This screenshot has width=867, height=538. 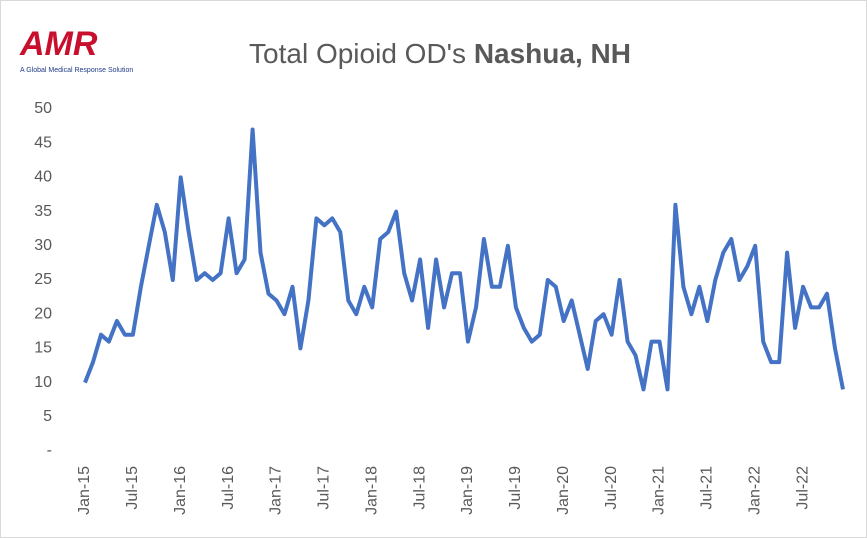 What do you see at coordinates (58, 44) in the screenshot?
I see `logo: AMR` at bounding box center [58, 44].